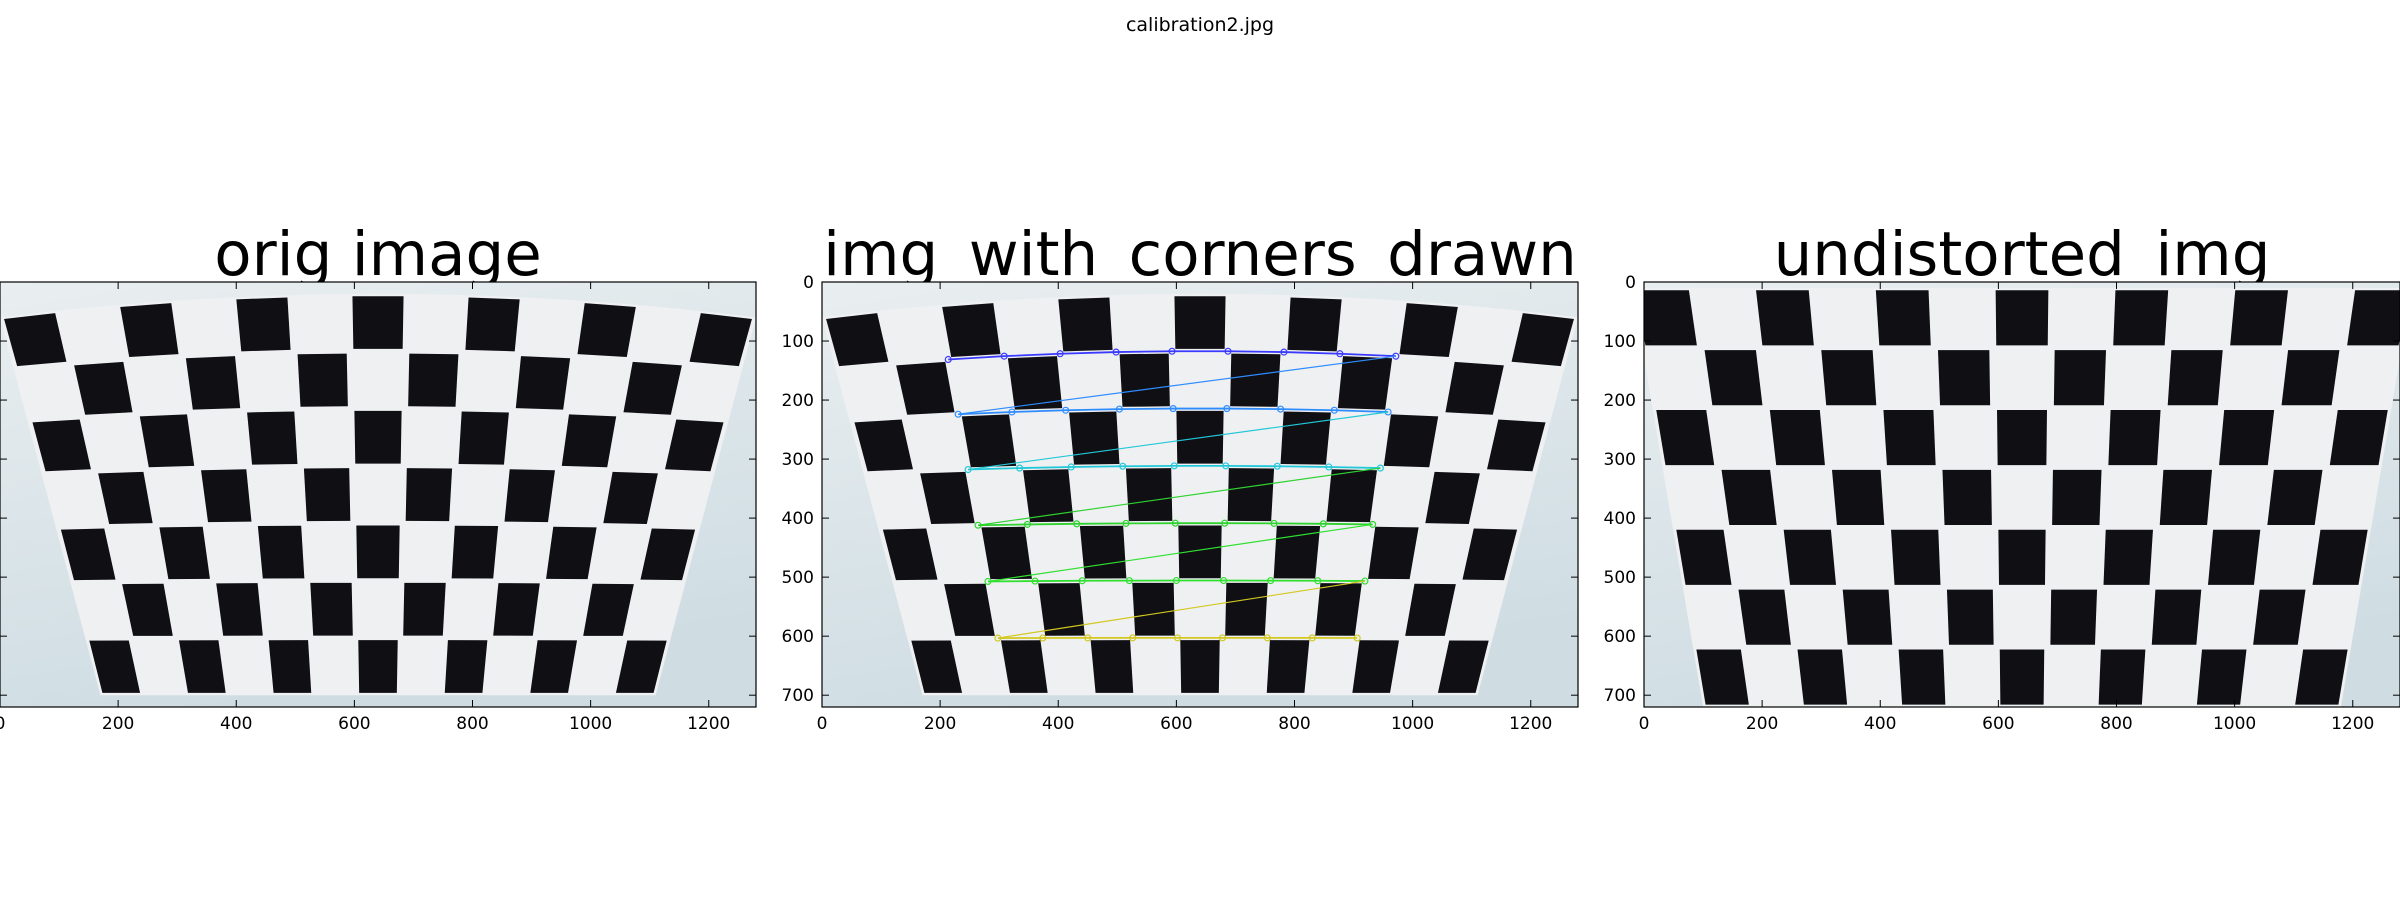 Image resolution: width=2400 pixels, height=900 pixels. I want to click on panel-title-undistorted: undistorted_img, so click(2022, 254).